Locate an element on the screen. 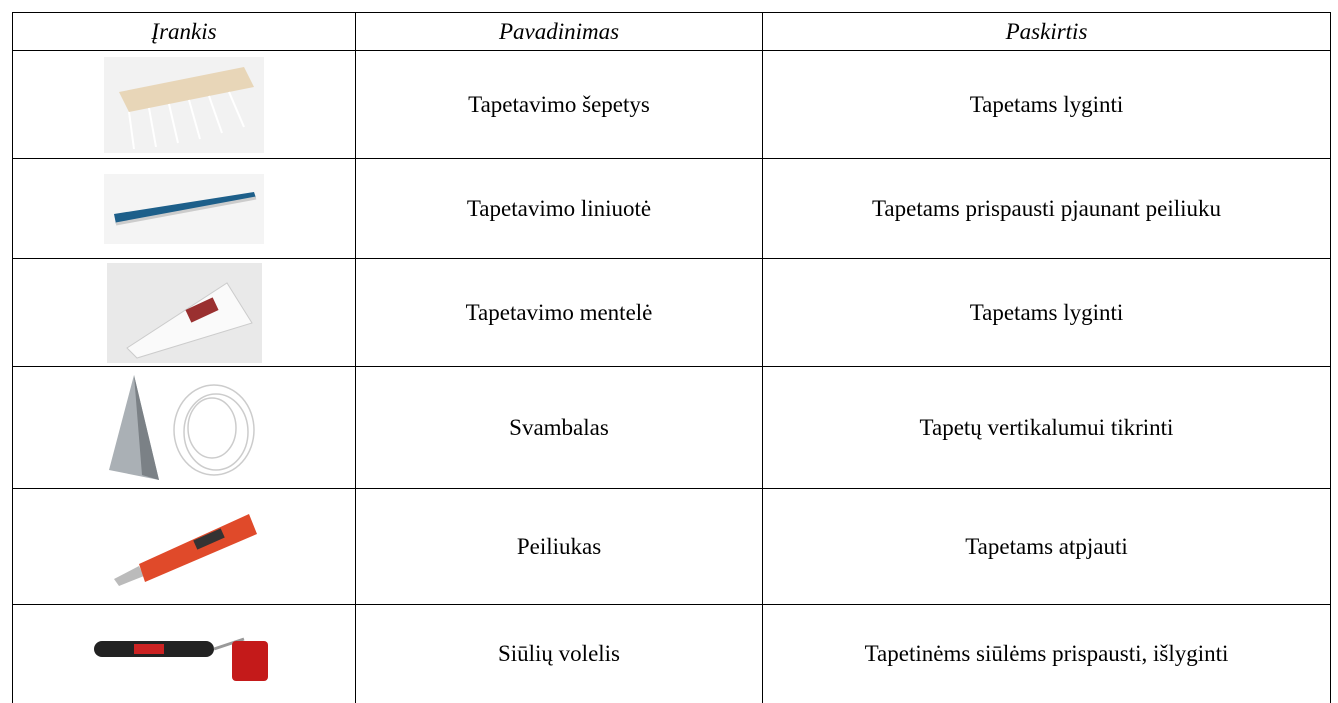  purpose-cell: Tapetų vertikalumui tikrinti is located at coordinates (1046, 427).